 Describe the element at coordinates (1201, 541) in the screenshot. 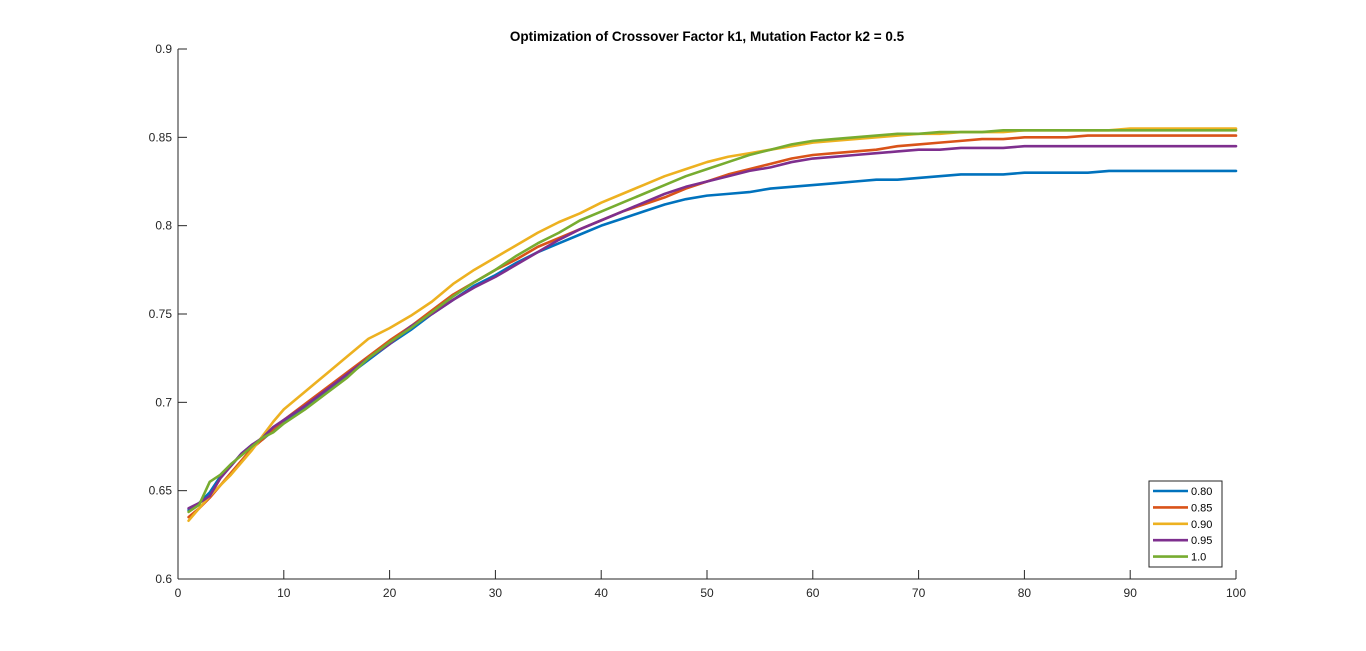

I see `legend-label: 0.95` at that location.